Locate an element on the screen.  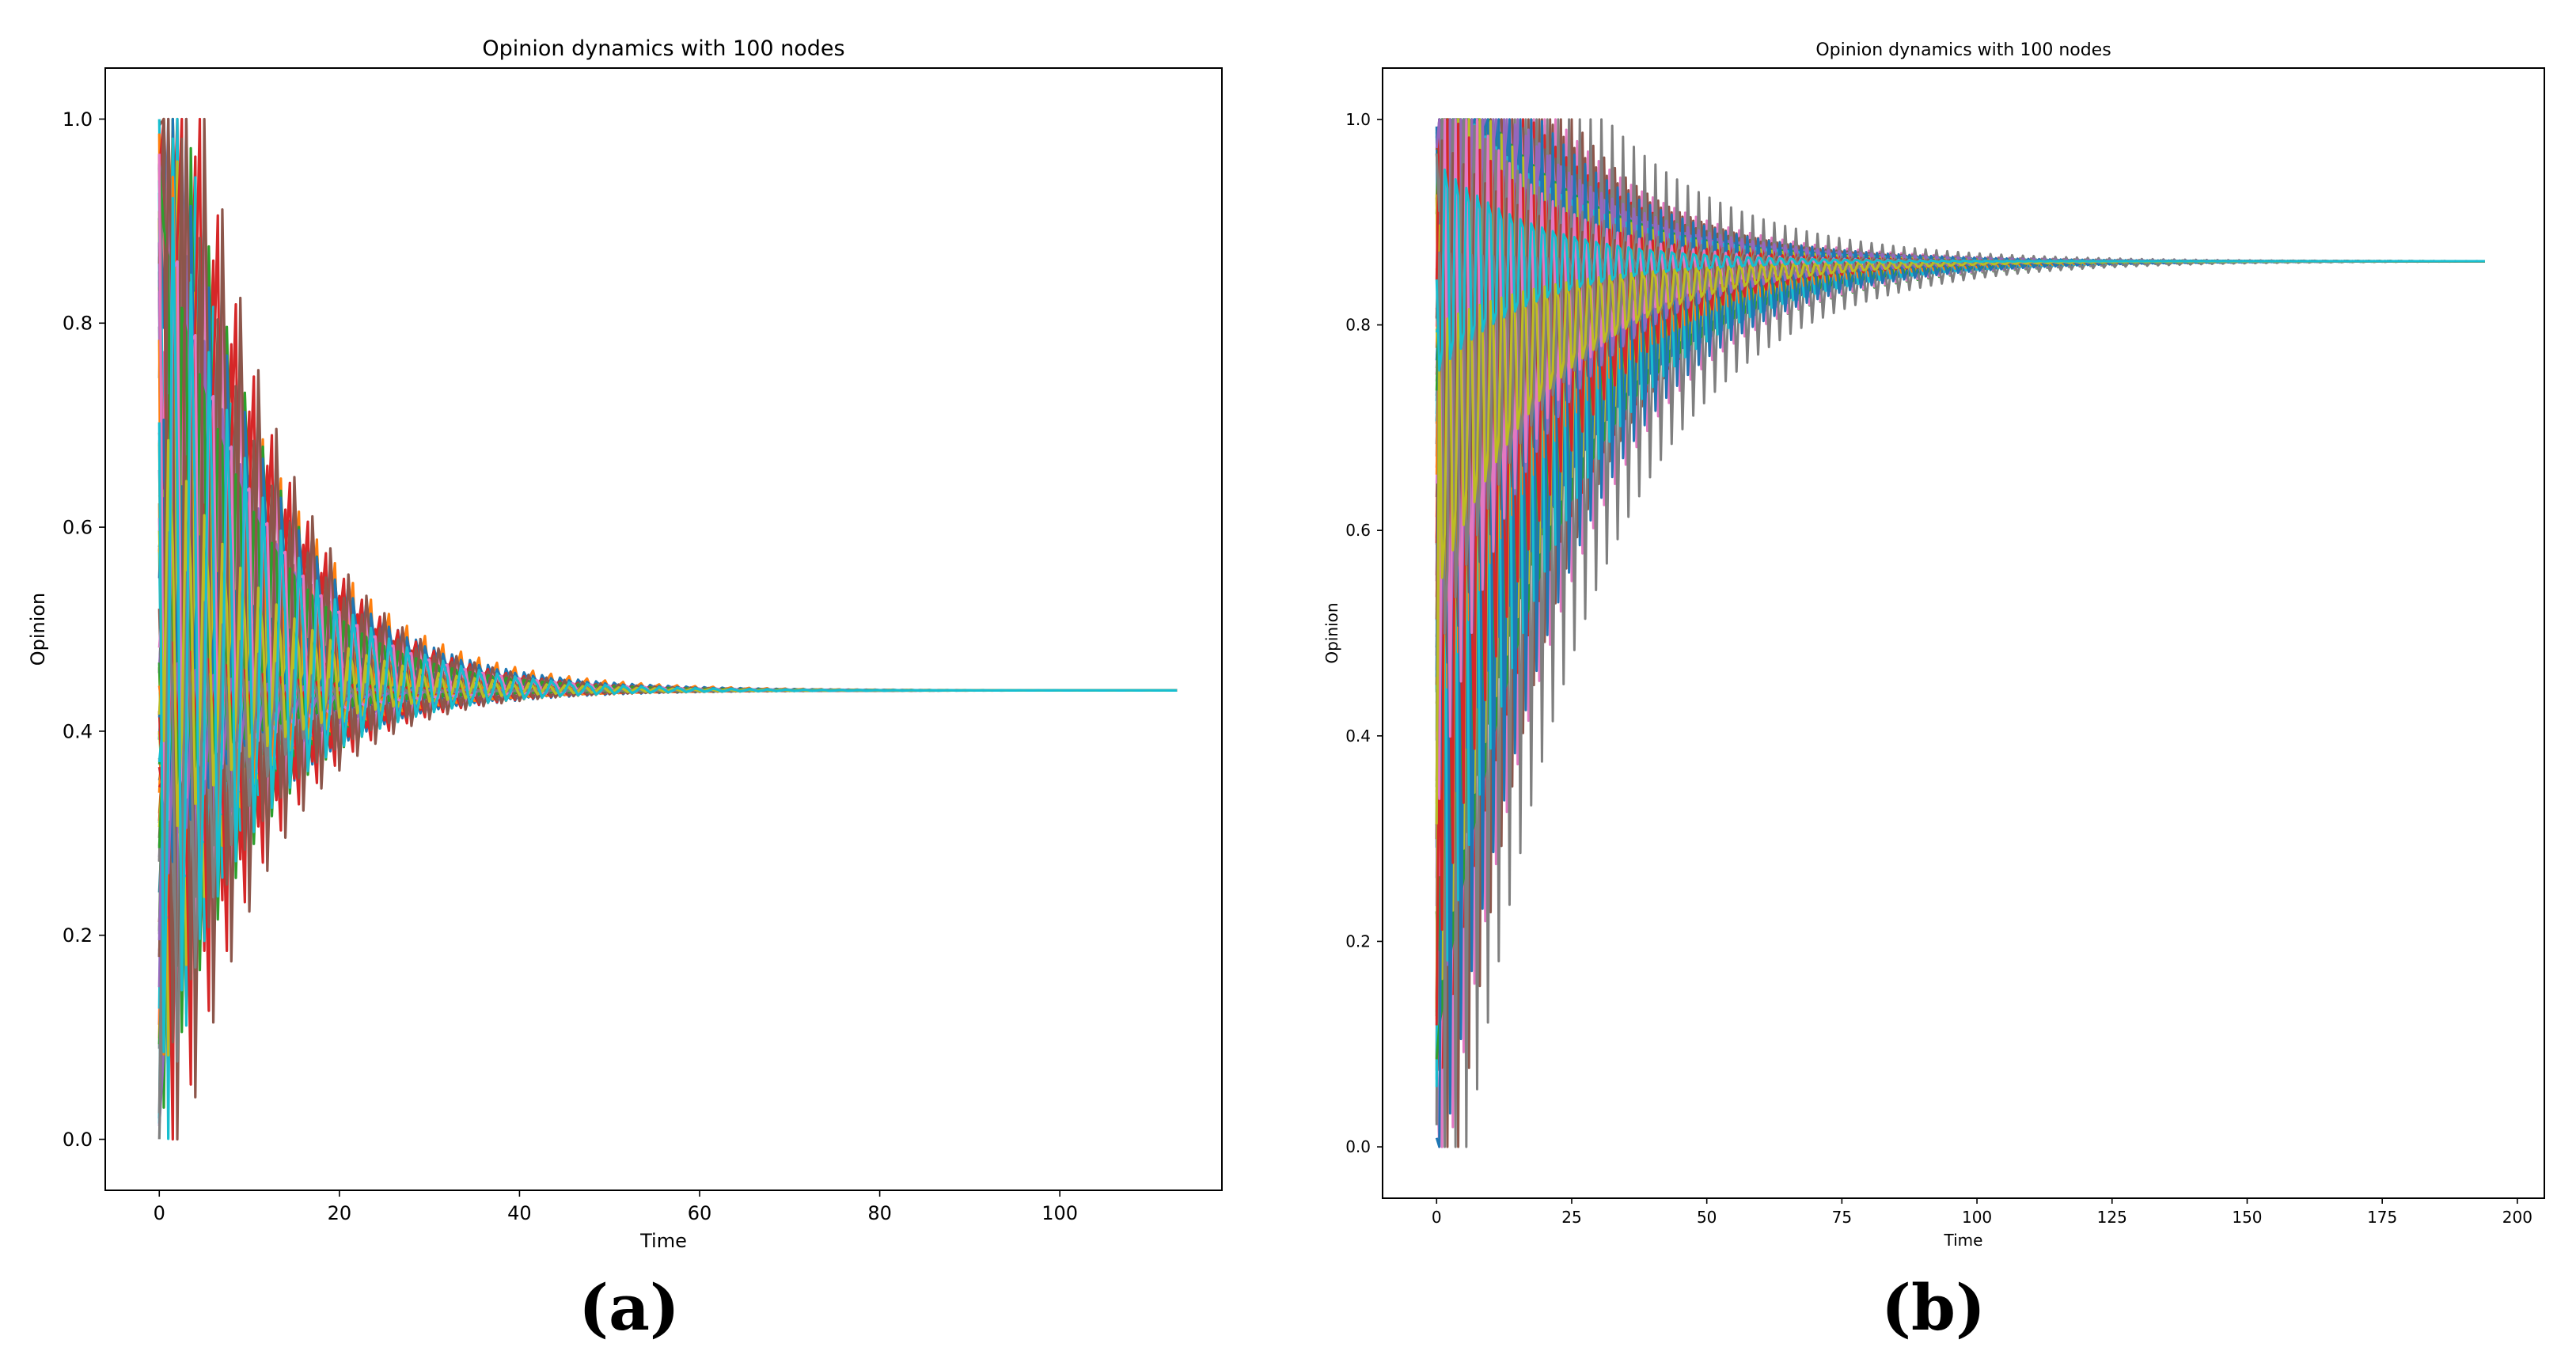
x-tick-label: 125 is located at coordinates (2112, 1217).